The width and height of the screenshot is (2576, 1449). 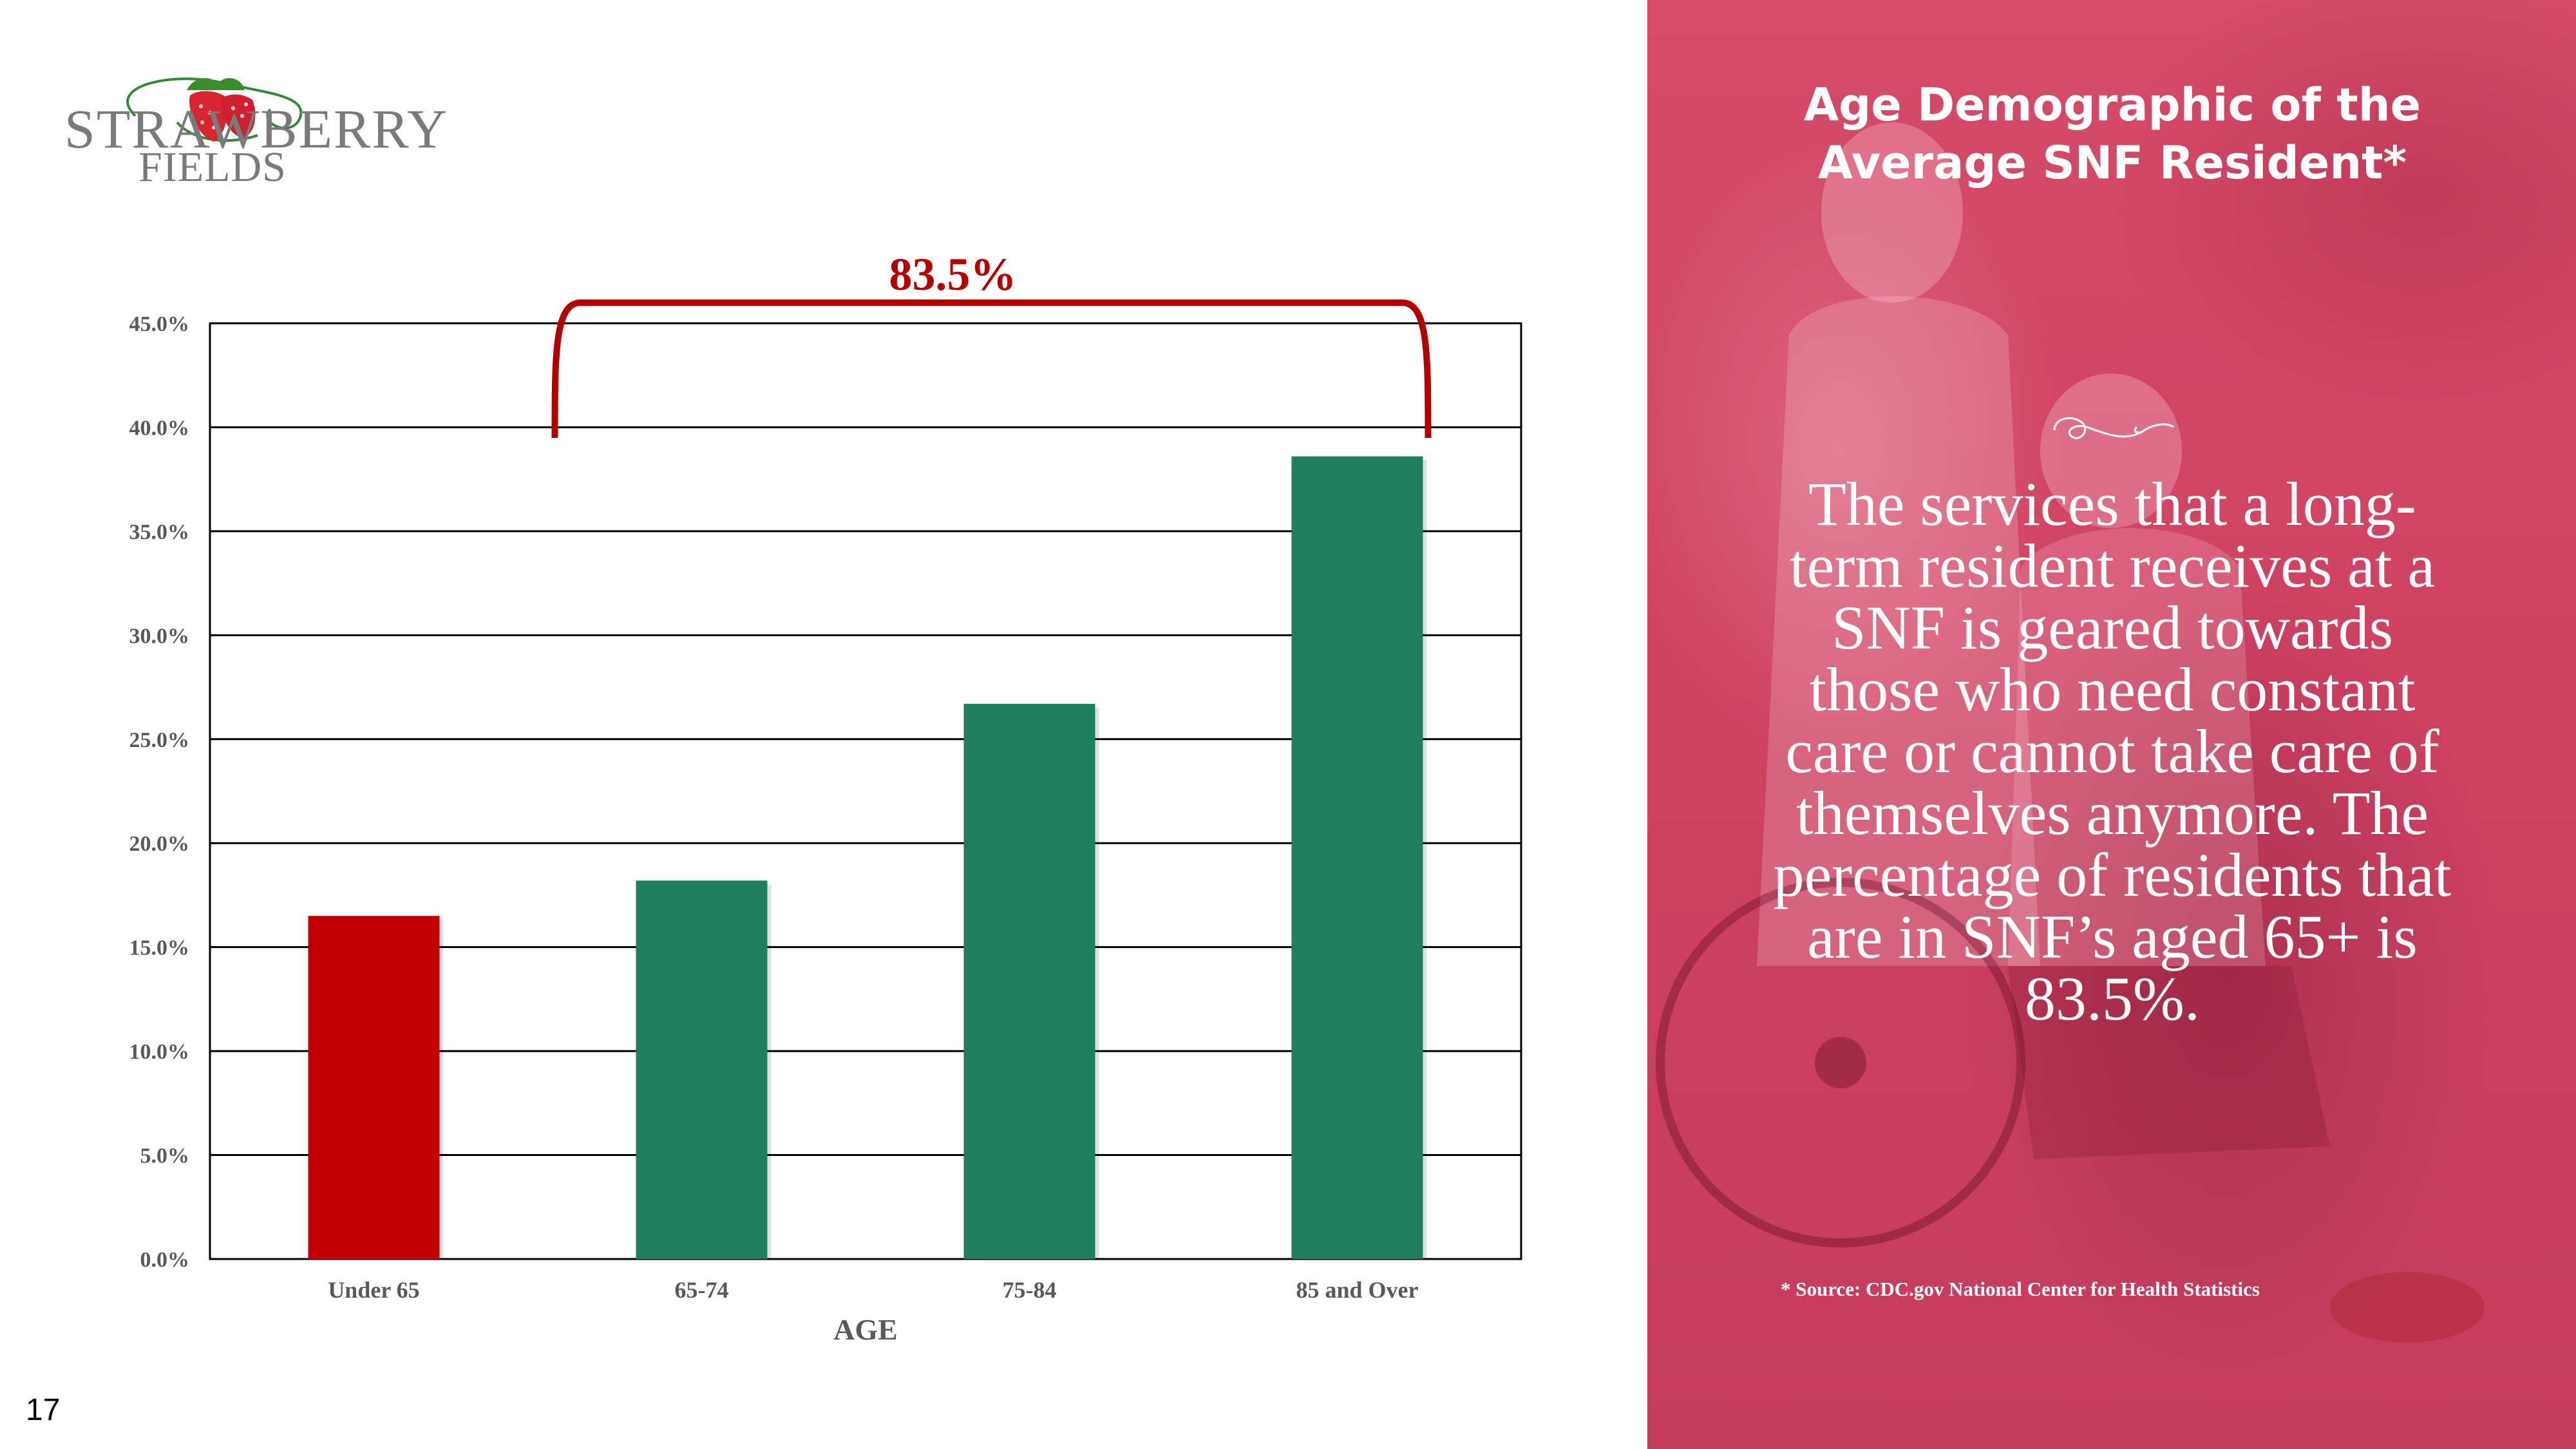 What do you see at coordinates (213, 167) in the screenshot?
I see `logo-text-fields: FIELDS` at bounding box center [213, 167].